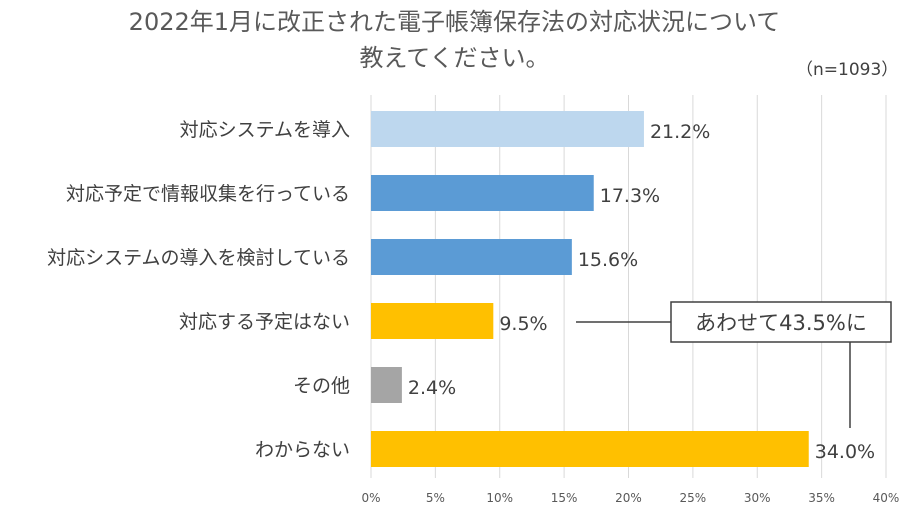 Image resolution: width=909 pixels, height=511 pixels. What do you see at coordinates (845, 452) in the screenshot?
I see `value-label: 34.0%` at bounding box center [845, 452].